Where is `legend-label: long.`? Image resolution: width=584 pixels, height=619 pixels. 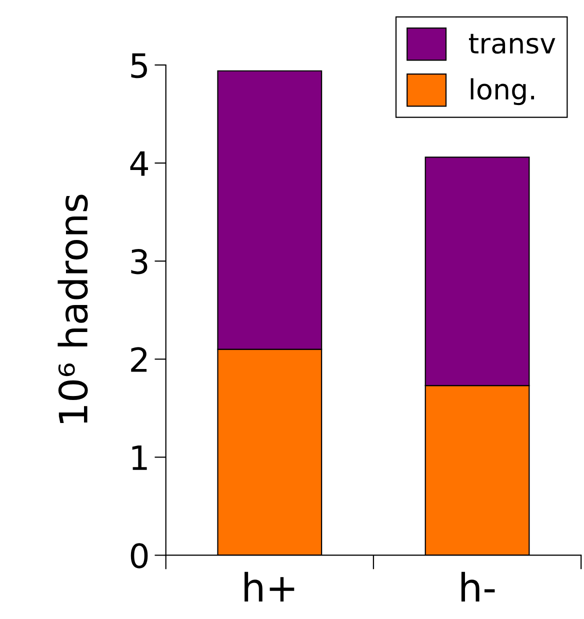
legend-label: long. is located at coordinates (502, 92).